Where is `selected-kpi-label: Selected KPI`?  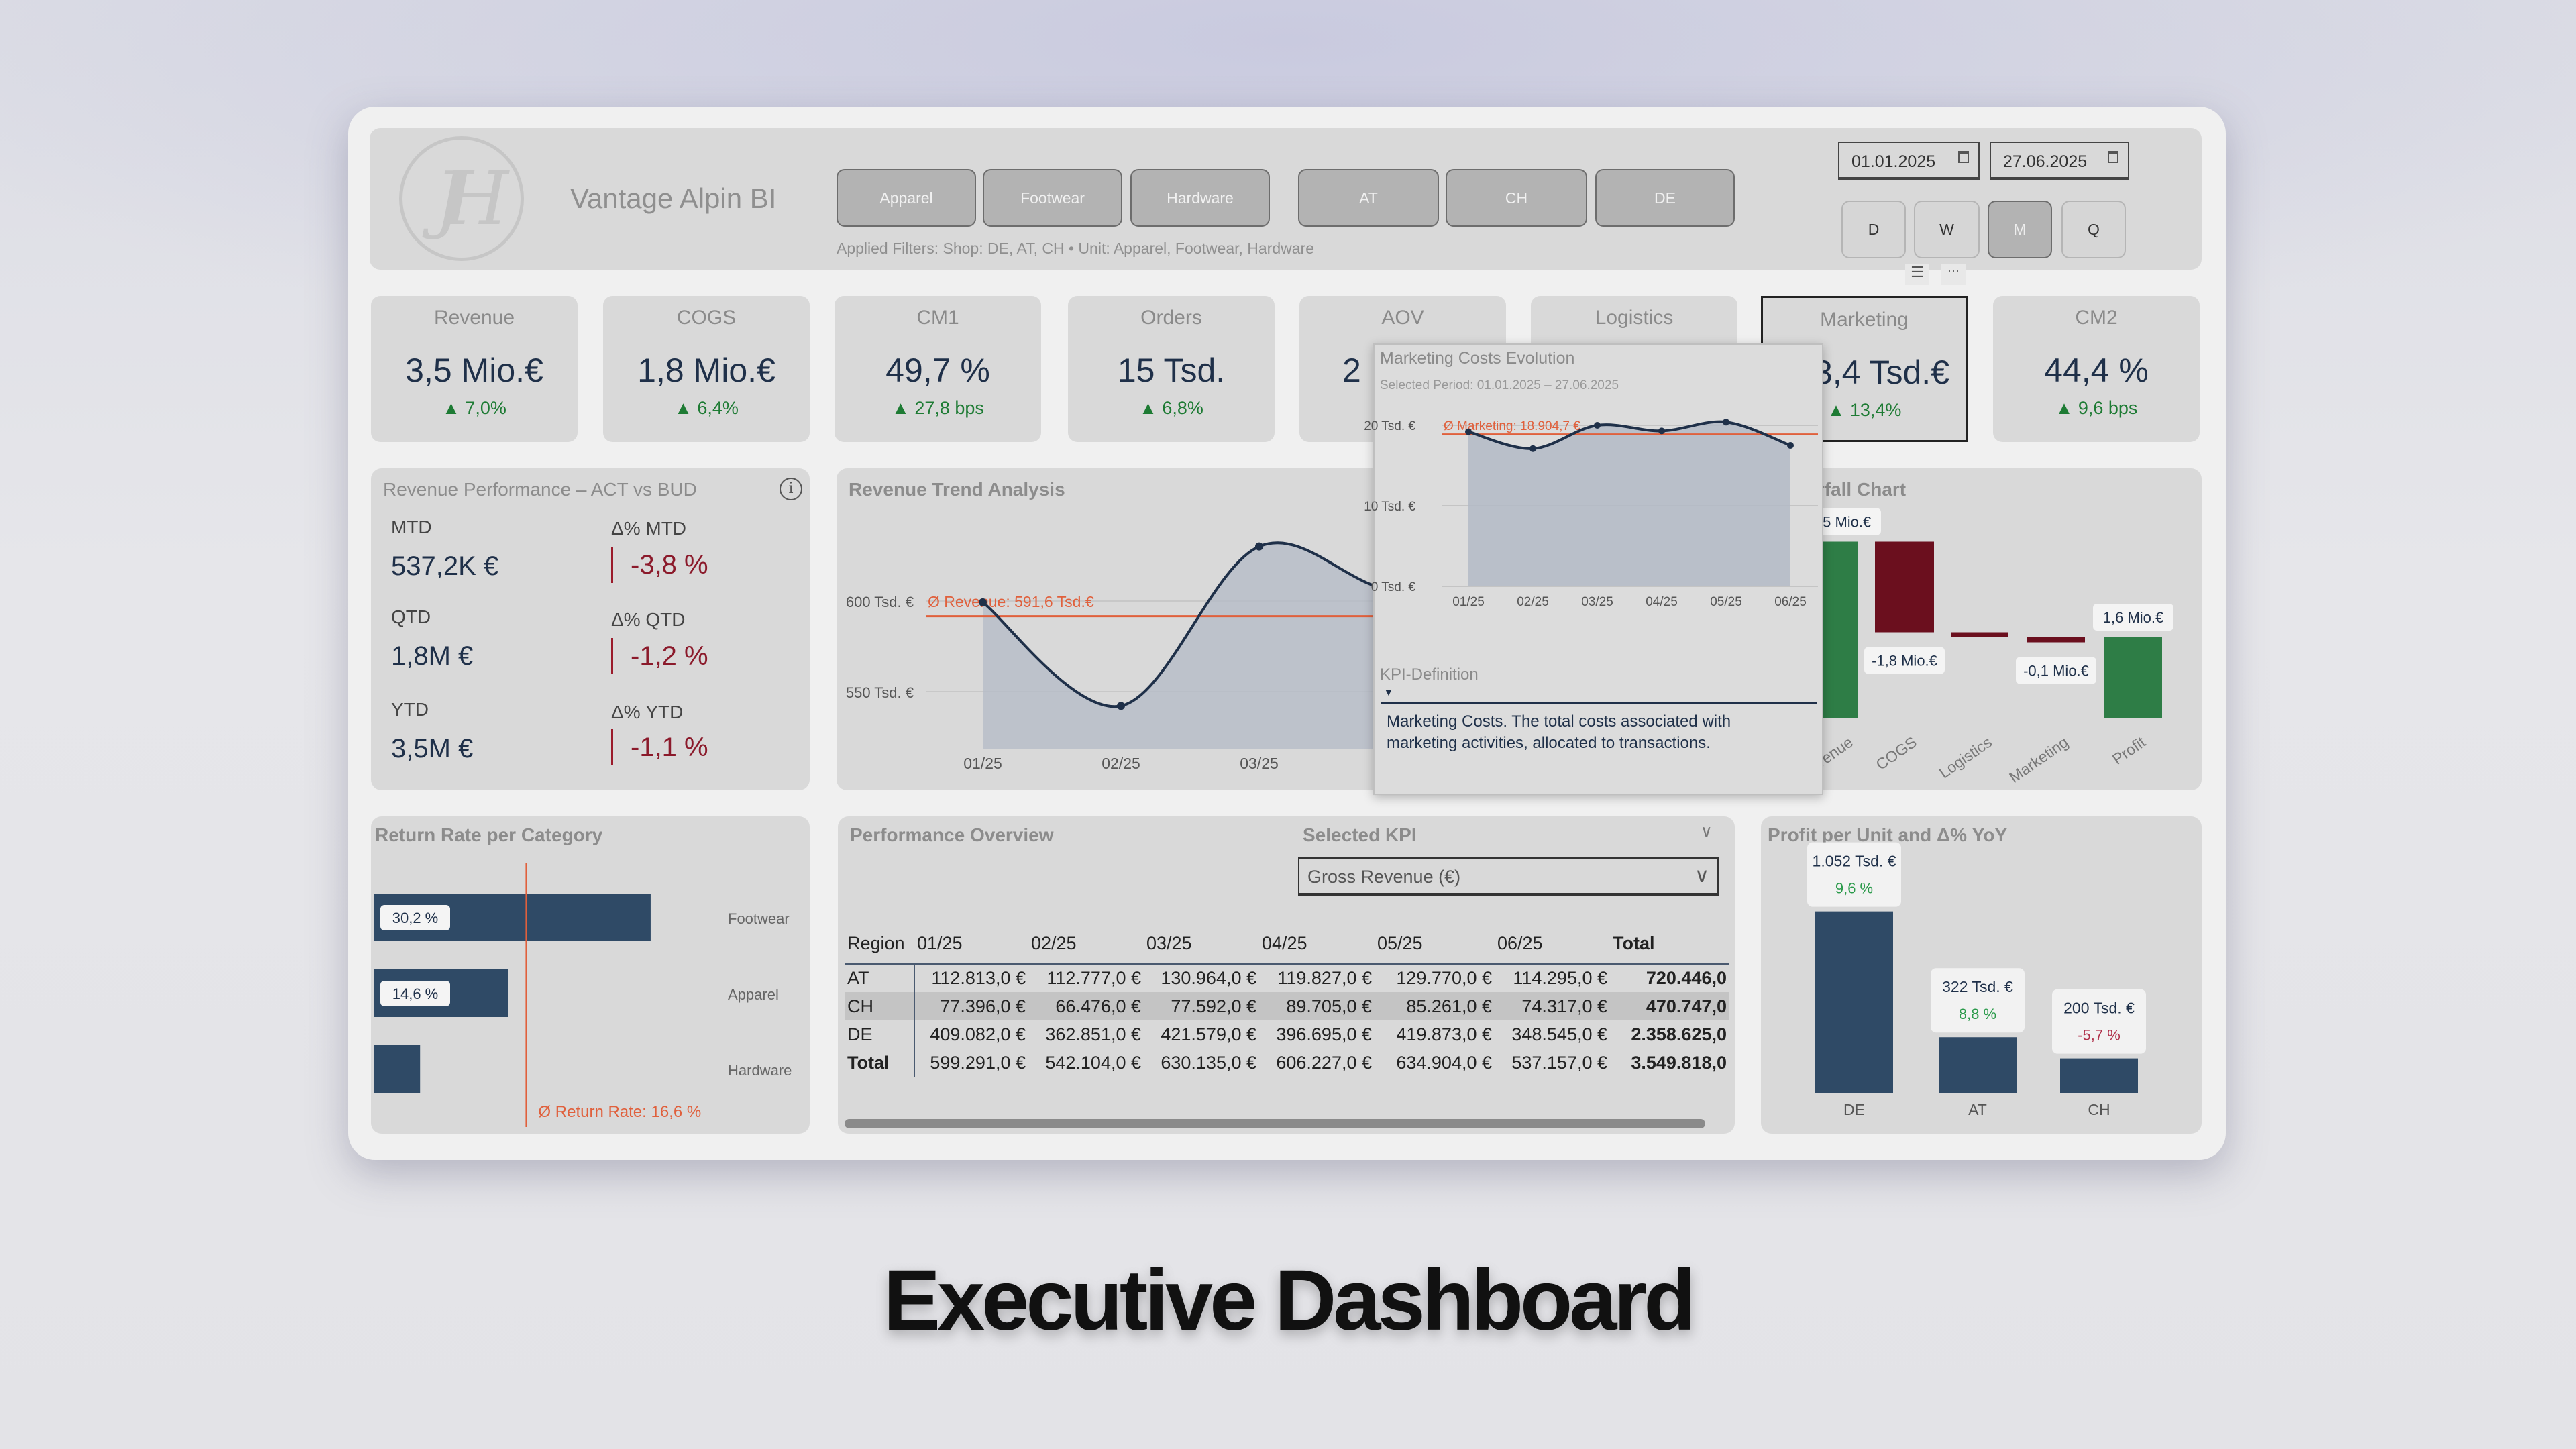 selected-kpi-label: Selected KPI is located at coordinates (1360, 834).